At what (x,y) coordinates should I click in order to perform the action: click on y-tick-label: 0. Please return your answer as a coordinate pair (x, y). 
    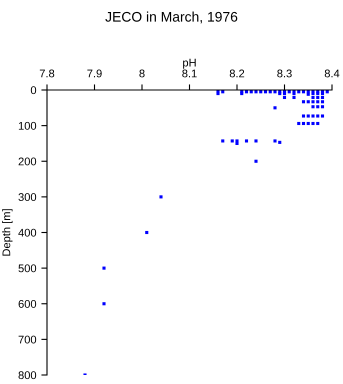
    Looking at the image, I should click on (33, 90).